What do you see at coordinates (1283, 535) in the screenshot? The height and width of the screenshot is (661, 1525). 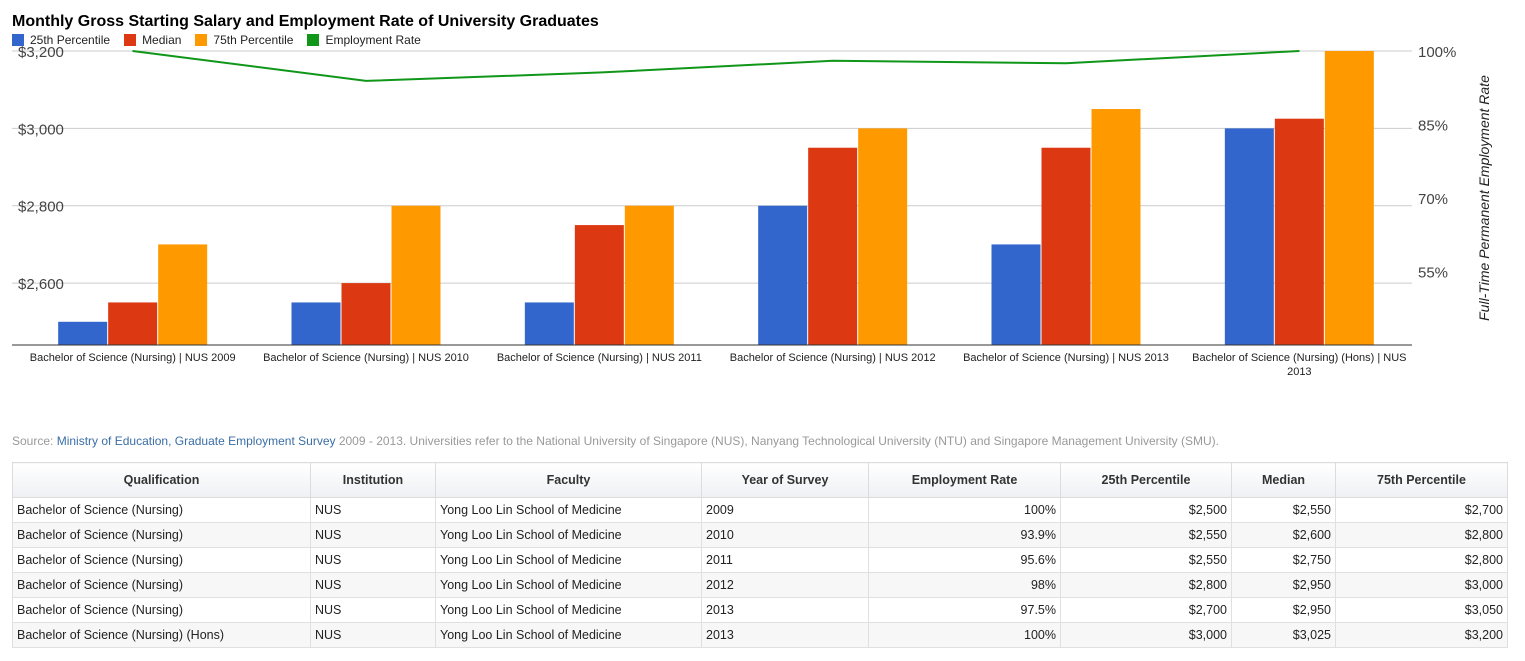 I see `table-cell: $2,600` at bounding box center [1283, 535].